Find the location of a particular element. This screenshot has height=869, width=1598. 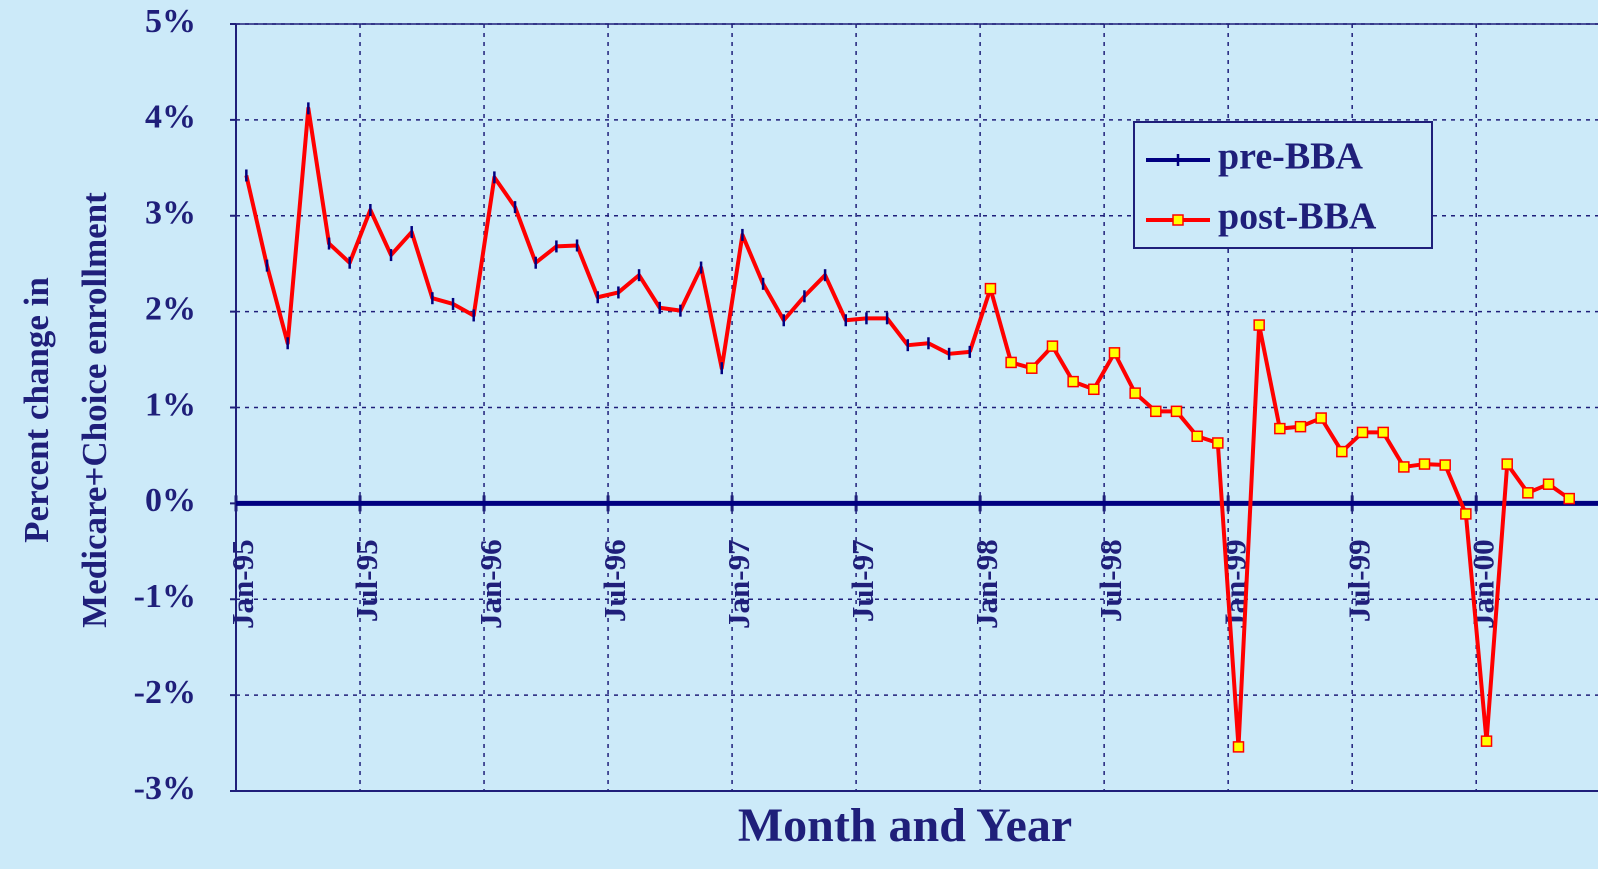

x-tick-label: Jul-99 is located at coordinates (1358, 580).